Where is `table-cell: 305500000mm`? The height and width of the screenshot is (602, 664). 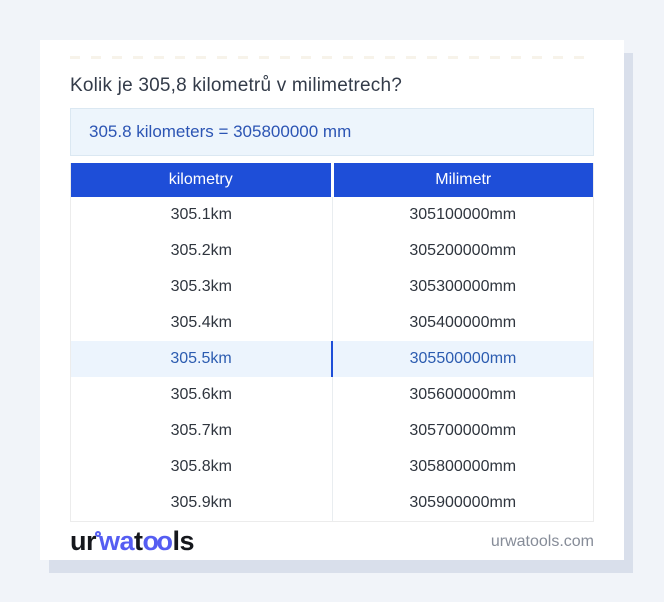
table-cell: 305500000mm is located at coordinates (462, 359).